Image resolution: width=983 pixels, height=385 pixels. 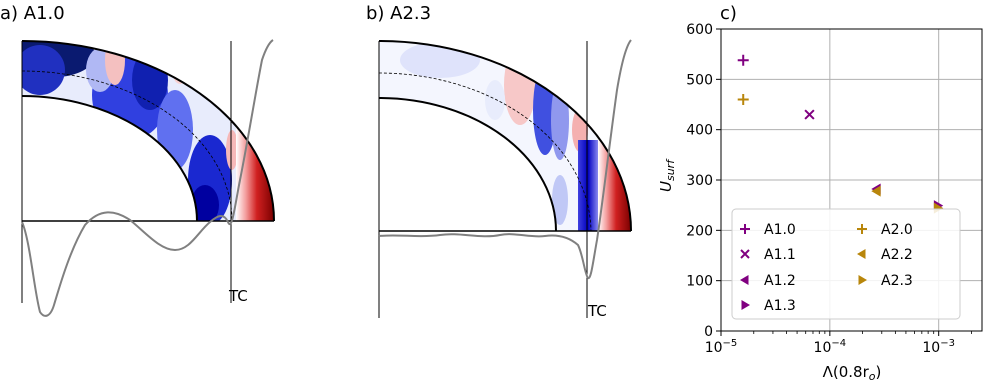 I want to click on legend-box, so click(x=846, y=264).